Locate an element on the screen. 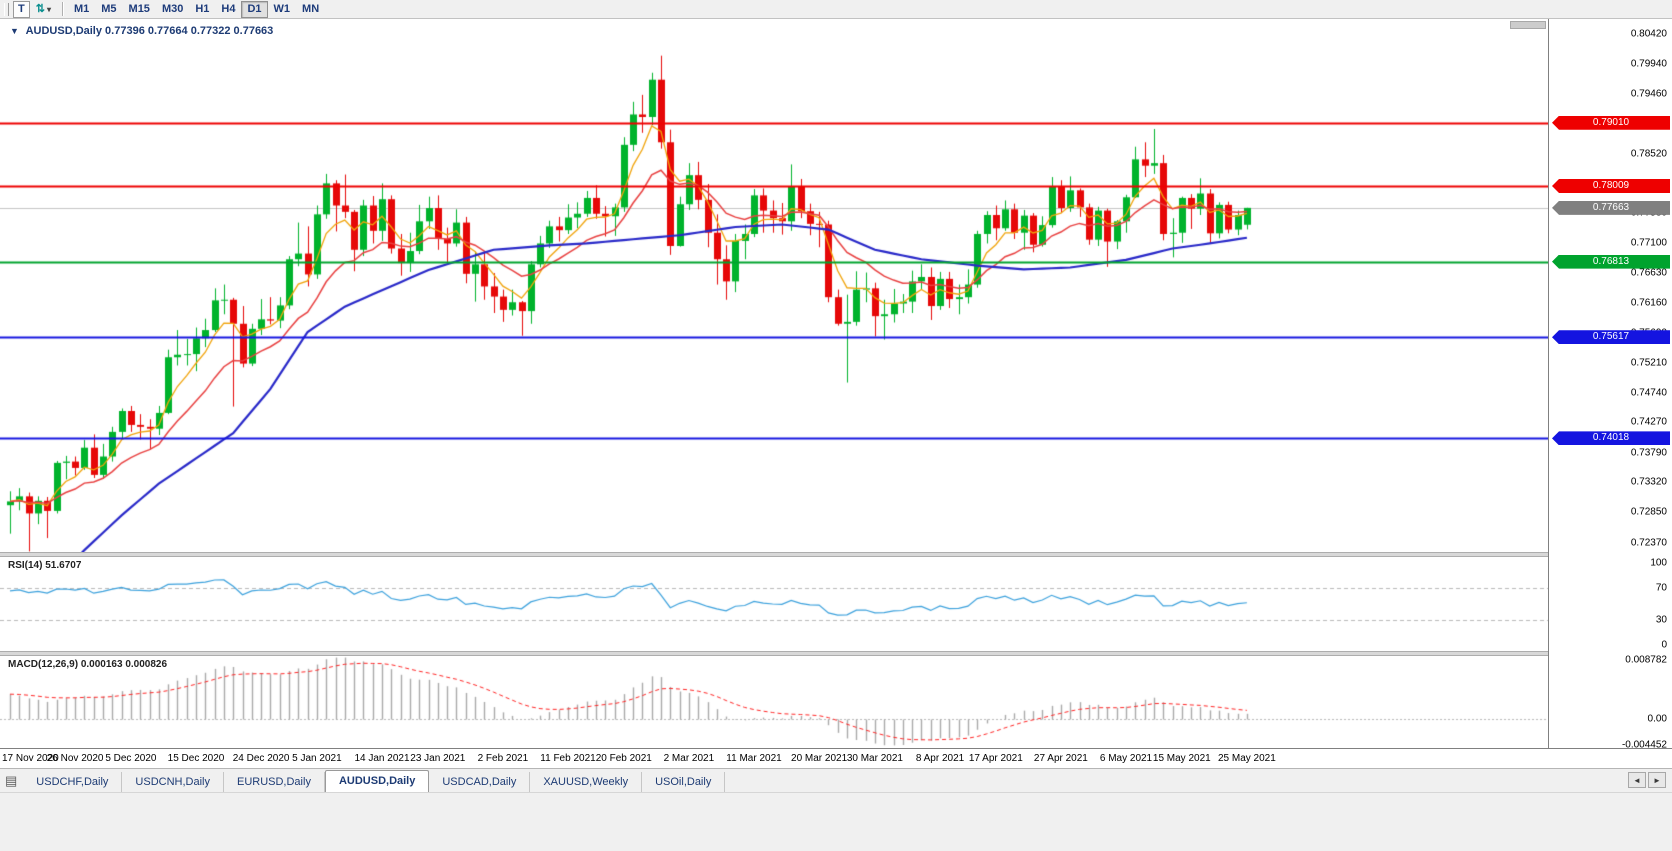 Image resolution: width=1672 pixels, height=851 pixels. rsi-scale-label: 30 is located at coordinates (1661, 620).